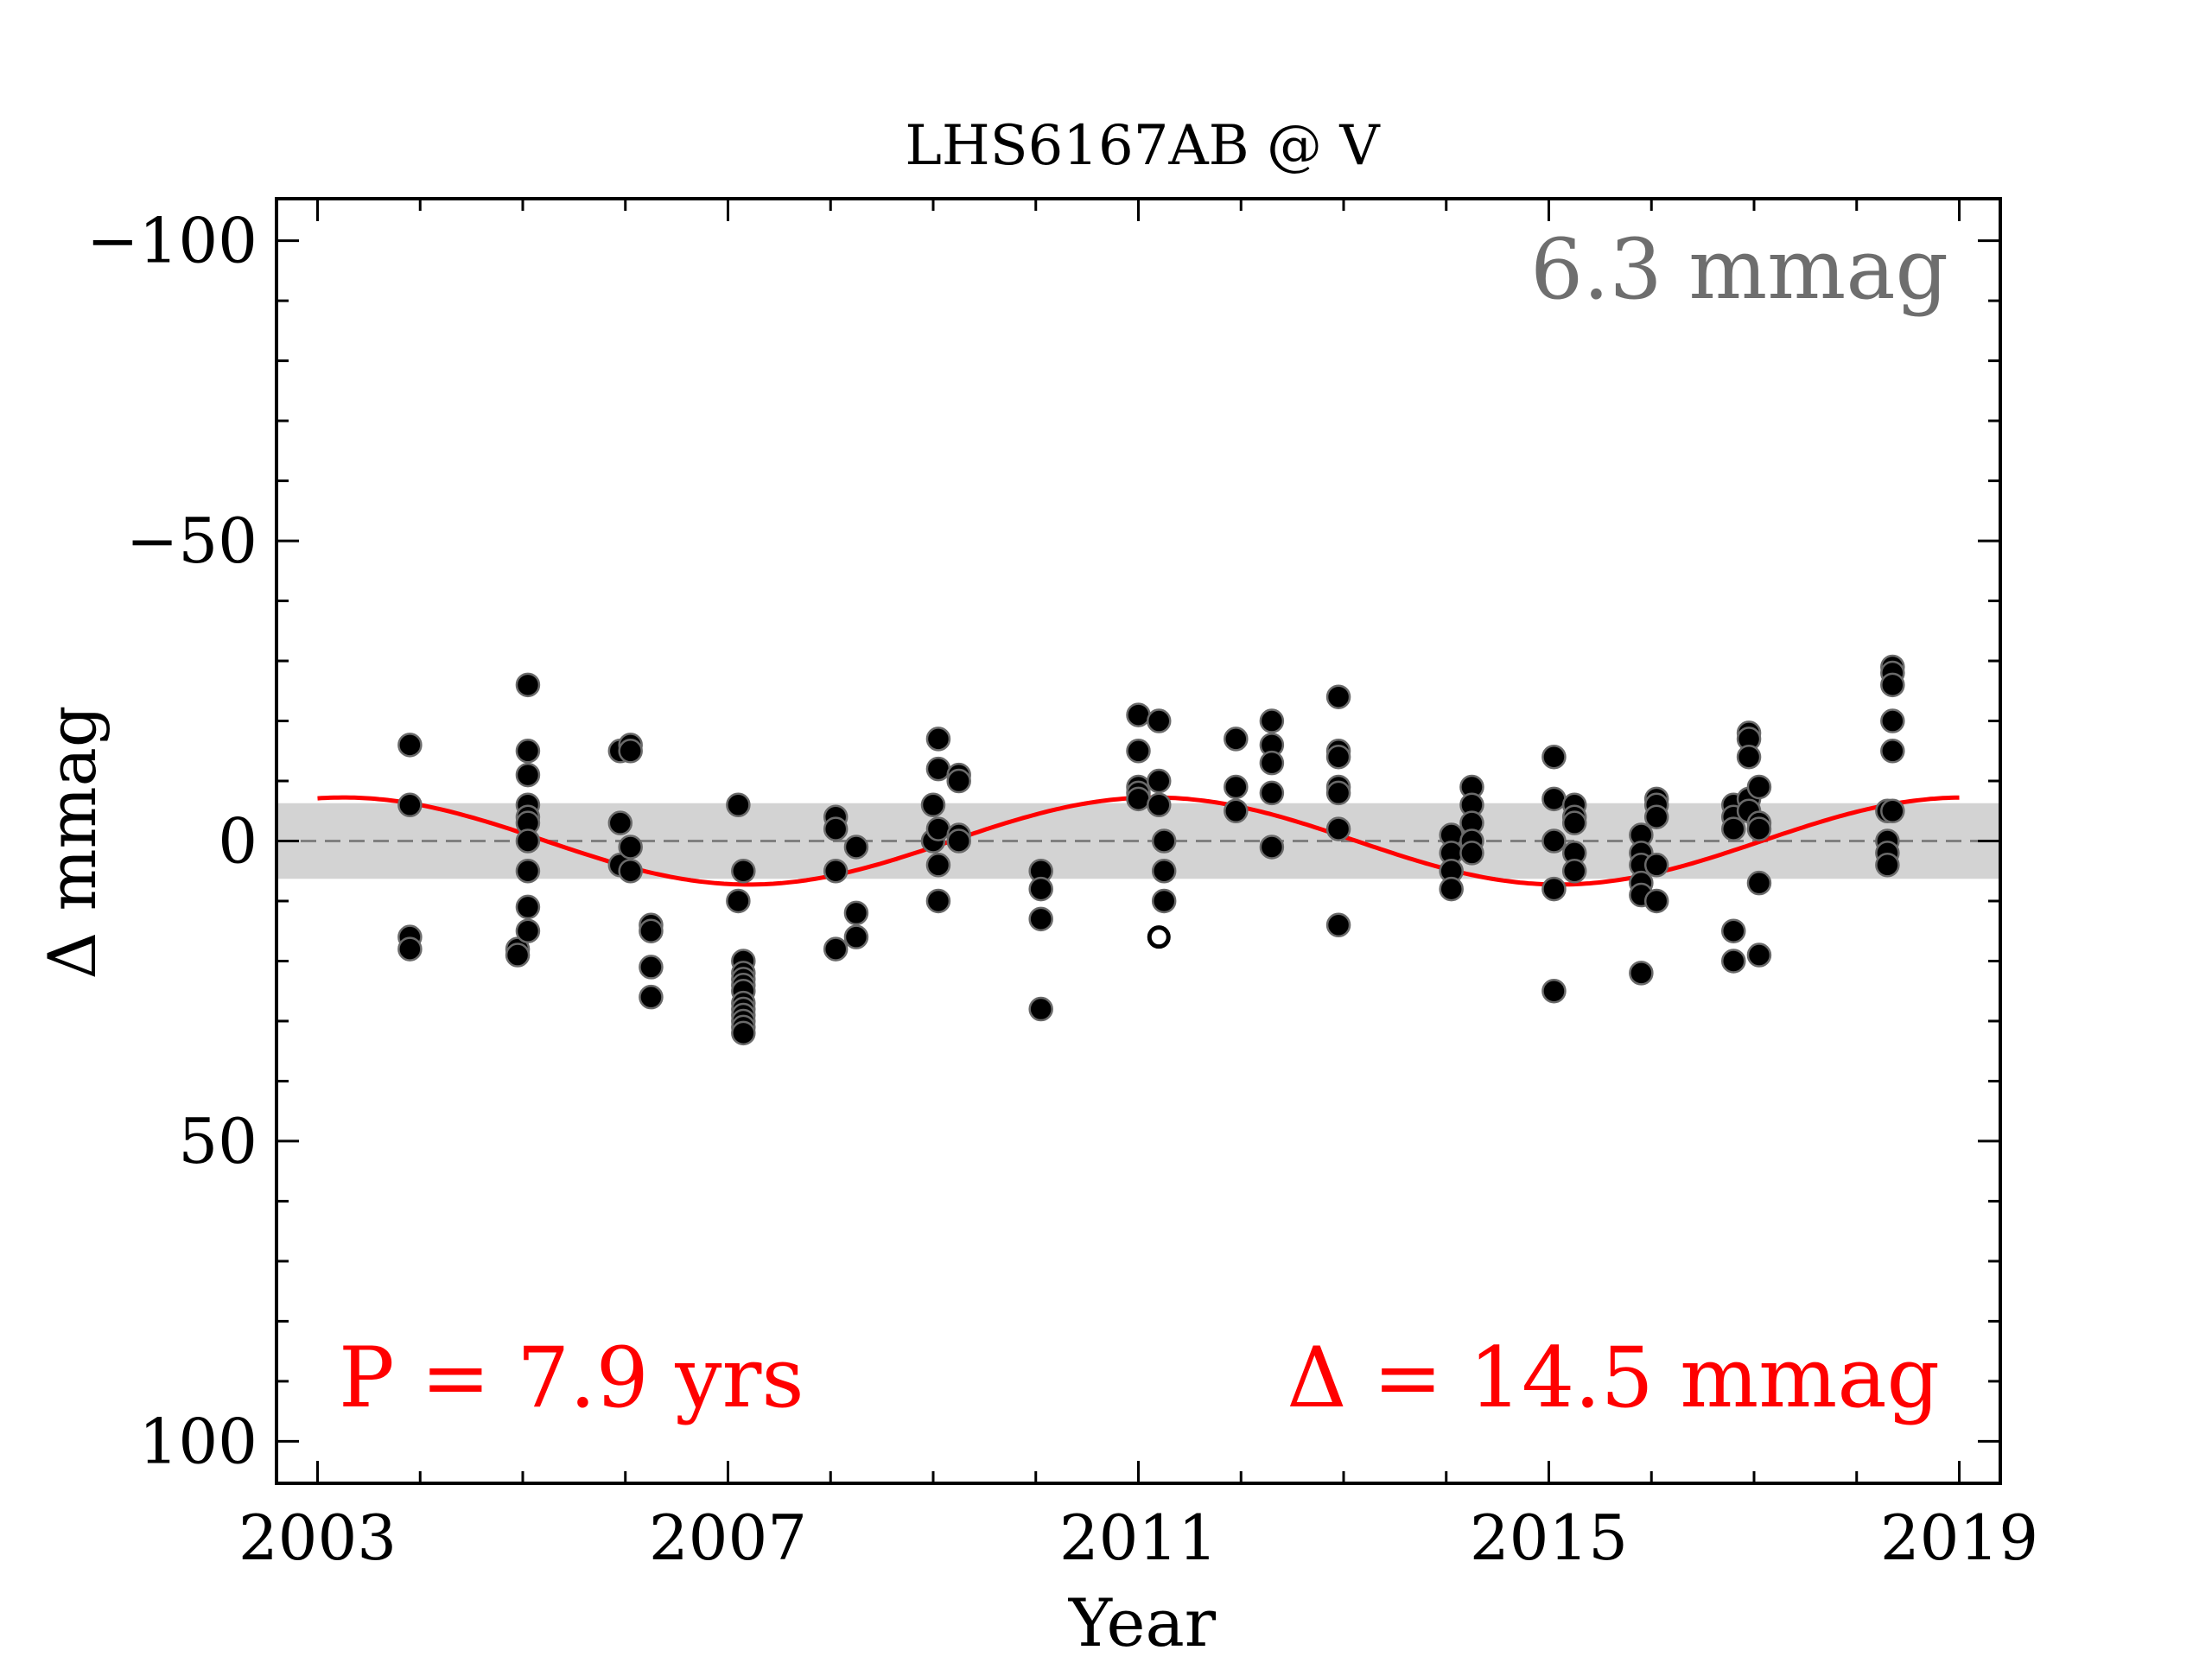 The image size is (2212, 1663). Describe the element at coordinates (198, 1441) in the screenshot. I see `y-tick-label: 100` at that location.